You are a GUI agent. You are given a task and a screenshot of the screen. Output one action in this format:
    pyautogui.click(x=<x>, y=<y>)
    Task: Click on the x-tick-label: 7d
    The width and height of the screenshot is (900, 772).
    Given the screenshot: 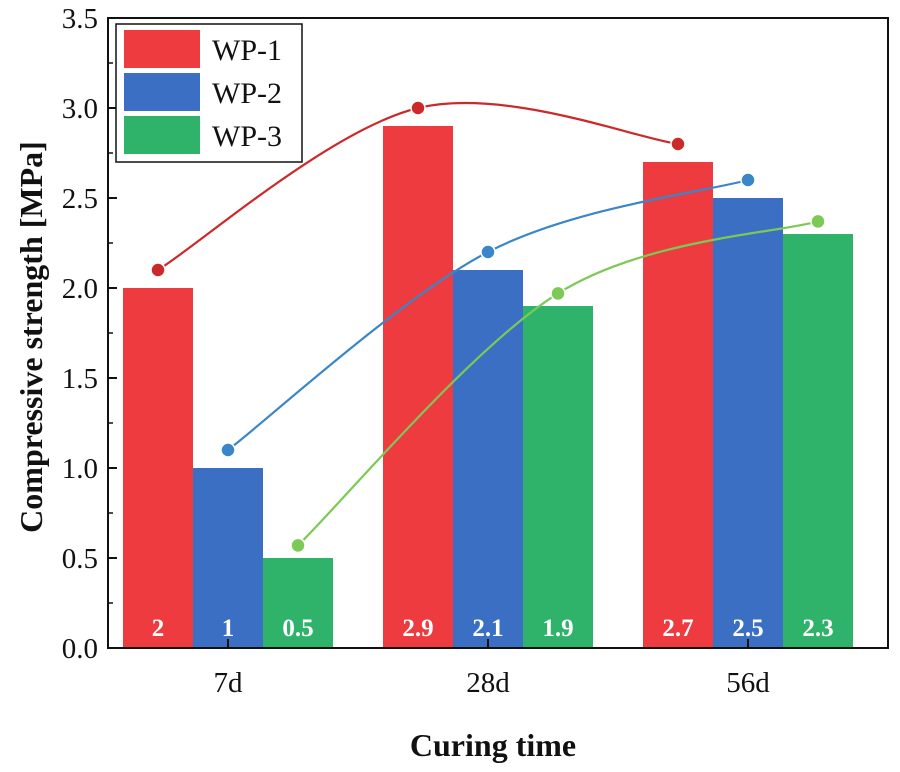 What is the action you would take?
    pyautogui.click(x=229, y=683)
    